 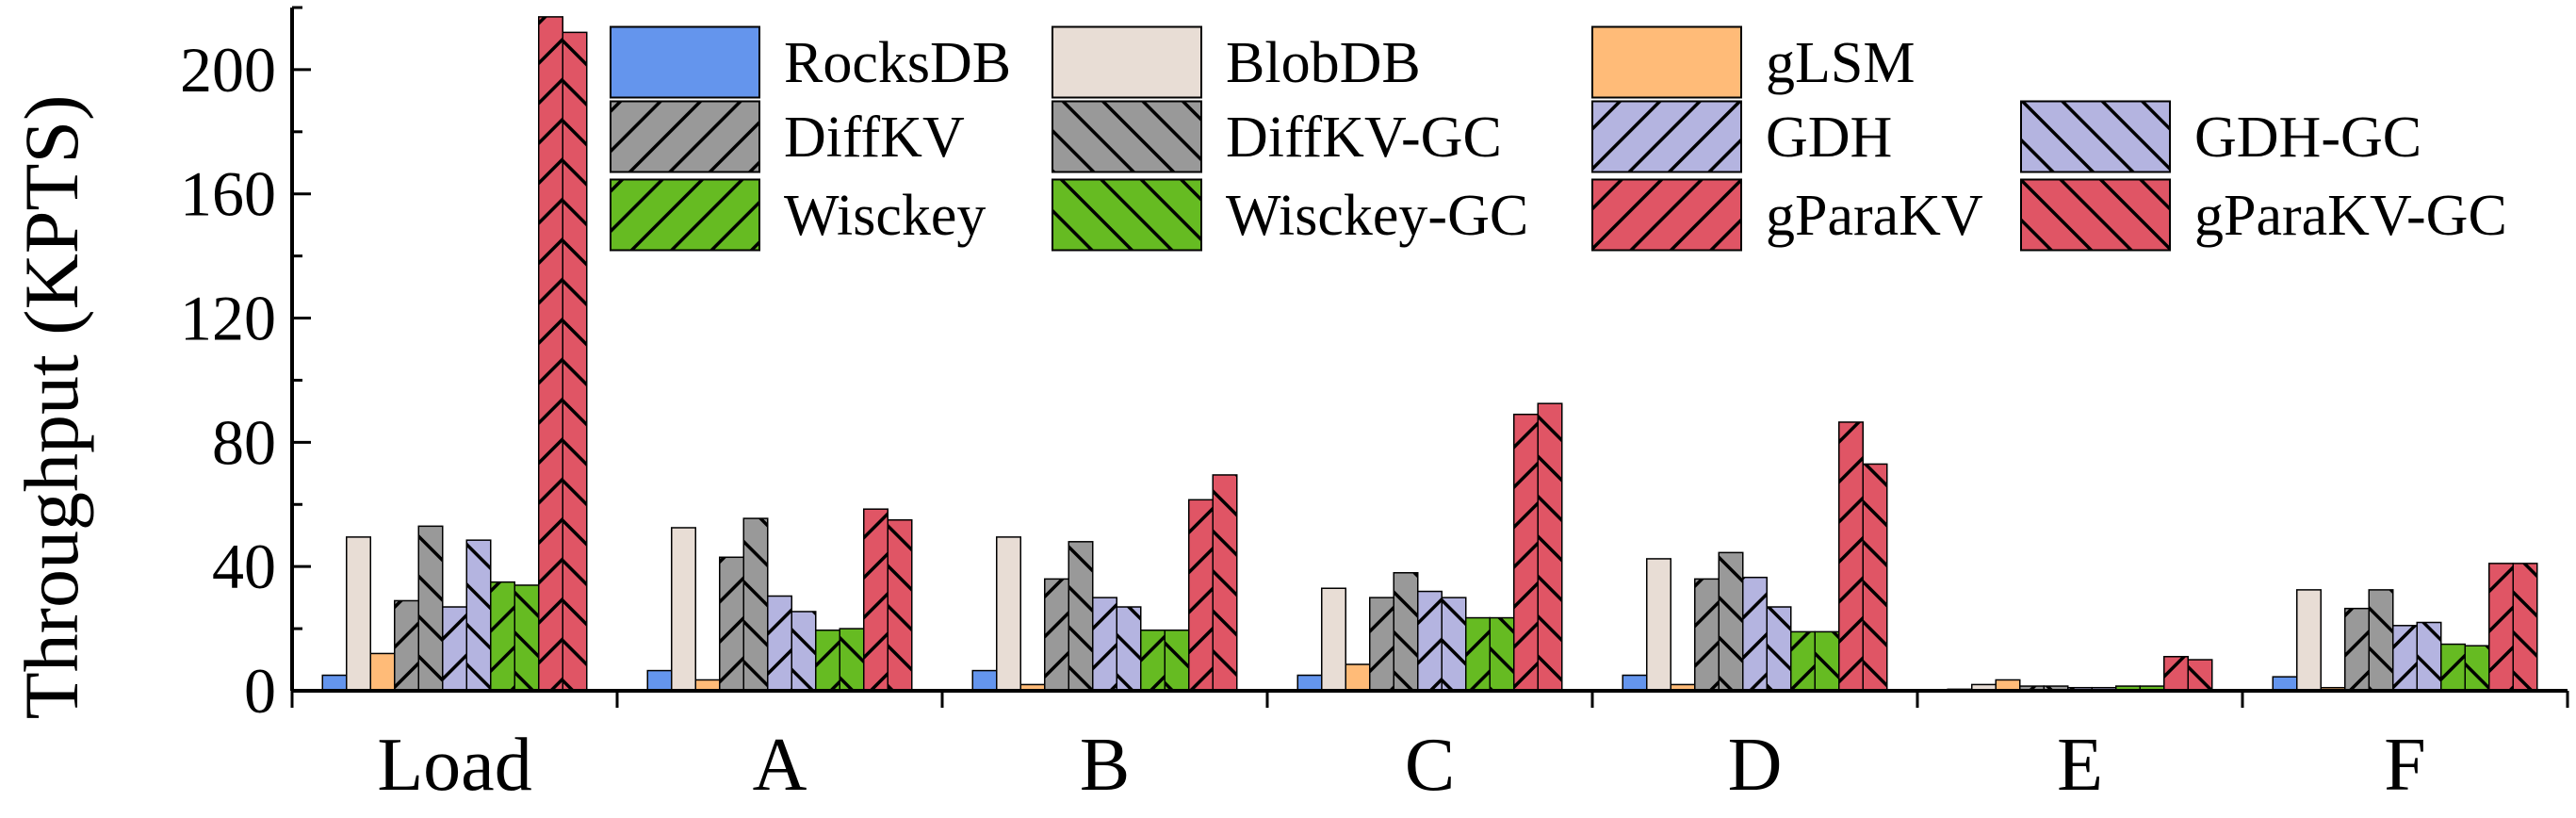 I want to click on legend-swatch-hatch-gparakv-gc, so click(x=2095, y=215).